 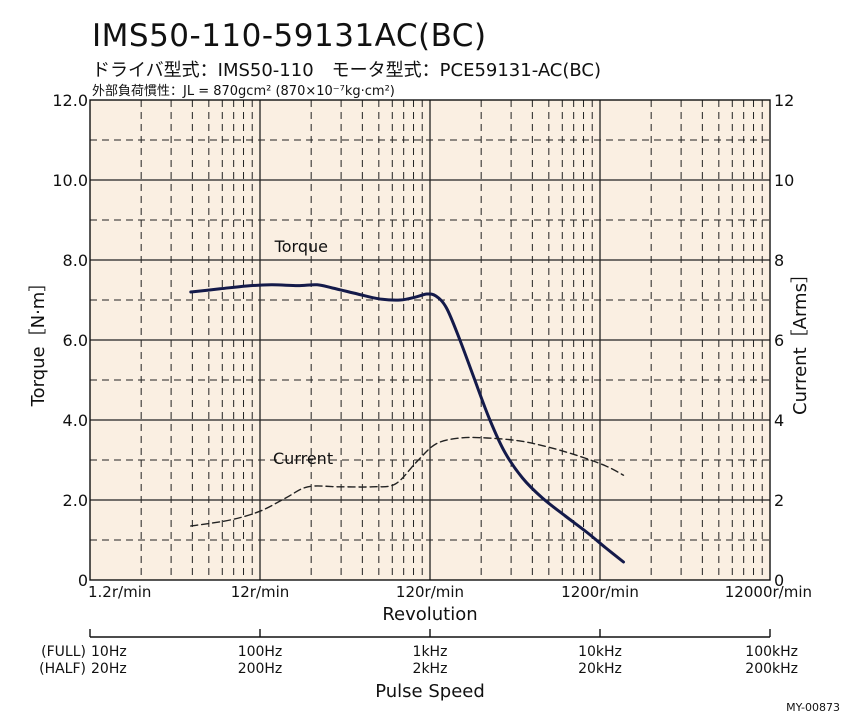 What do you see at coordinates (109, 652) in the screenshot?
I see `pulse-label-full: 10Hz` at bounding box center [109, 652].